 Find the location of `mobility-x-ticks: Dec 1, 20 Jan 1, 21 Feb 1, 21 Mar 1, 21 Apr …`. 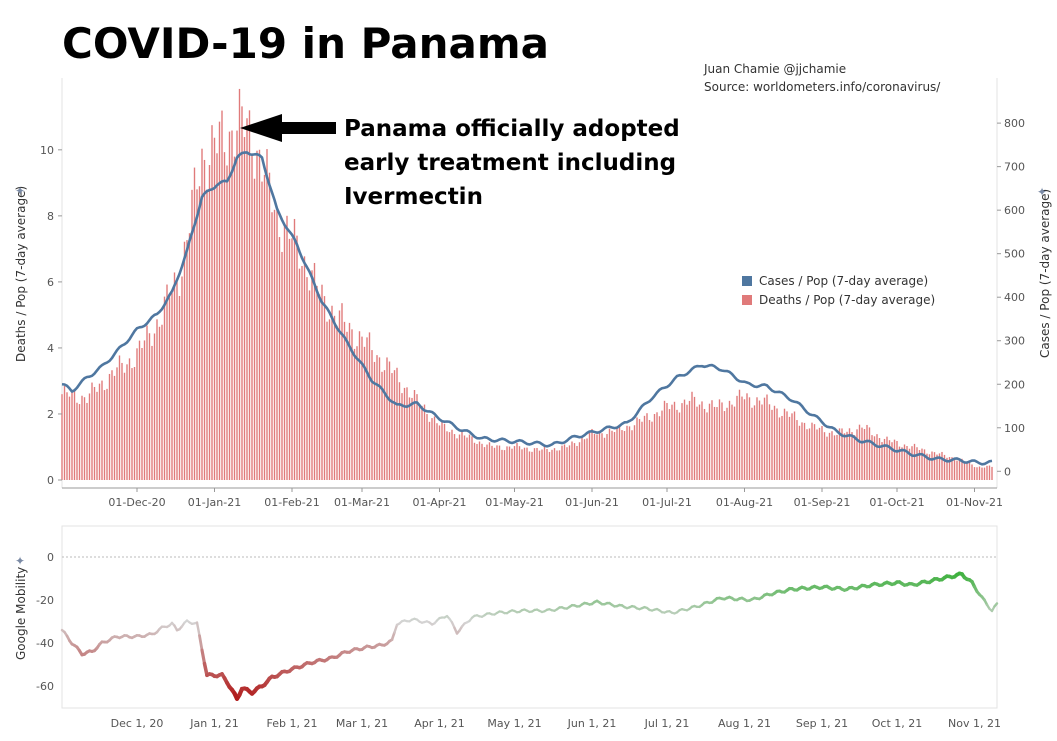

mobility-x-ticks: Dec 1, 20 Jan 1, 21 Feb 1, 21 Mar 1, 21 Apr … is located at coordinates (556, 723).